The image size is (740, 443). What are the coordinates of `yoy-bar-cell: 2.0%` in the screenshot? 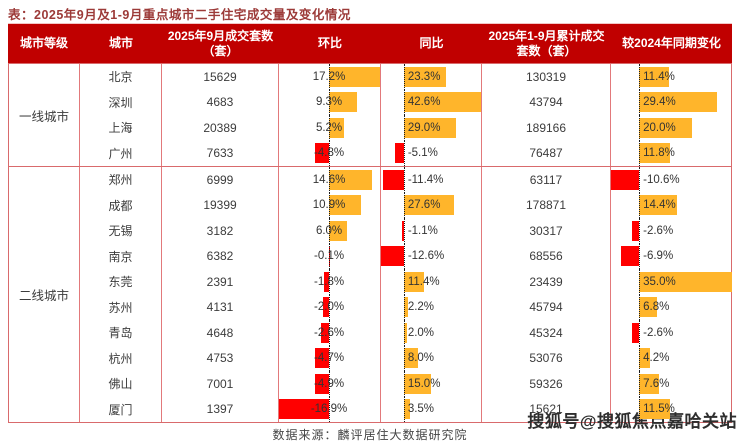 It's located at (431, 333).